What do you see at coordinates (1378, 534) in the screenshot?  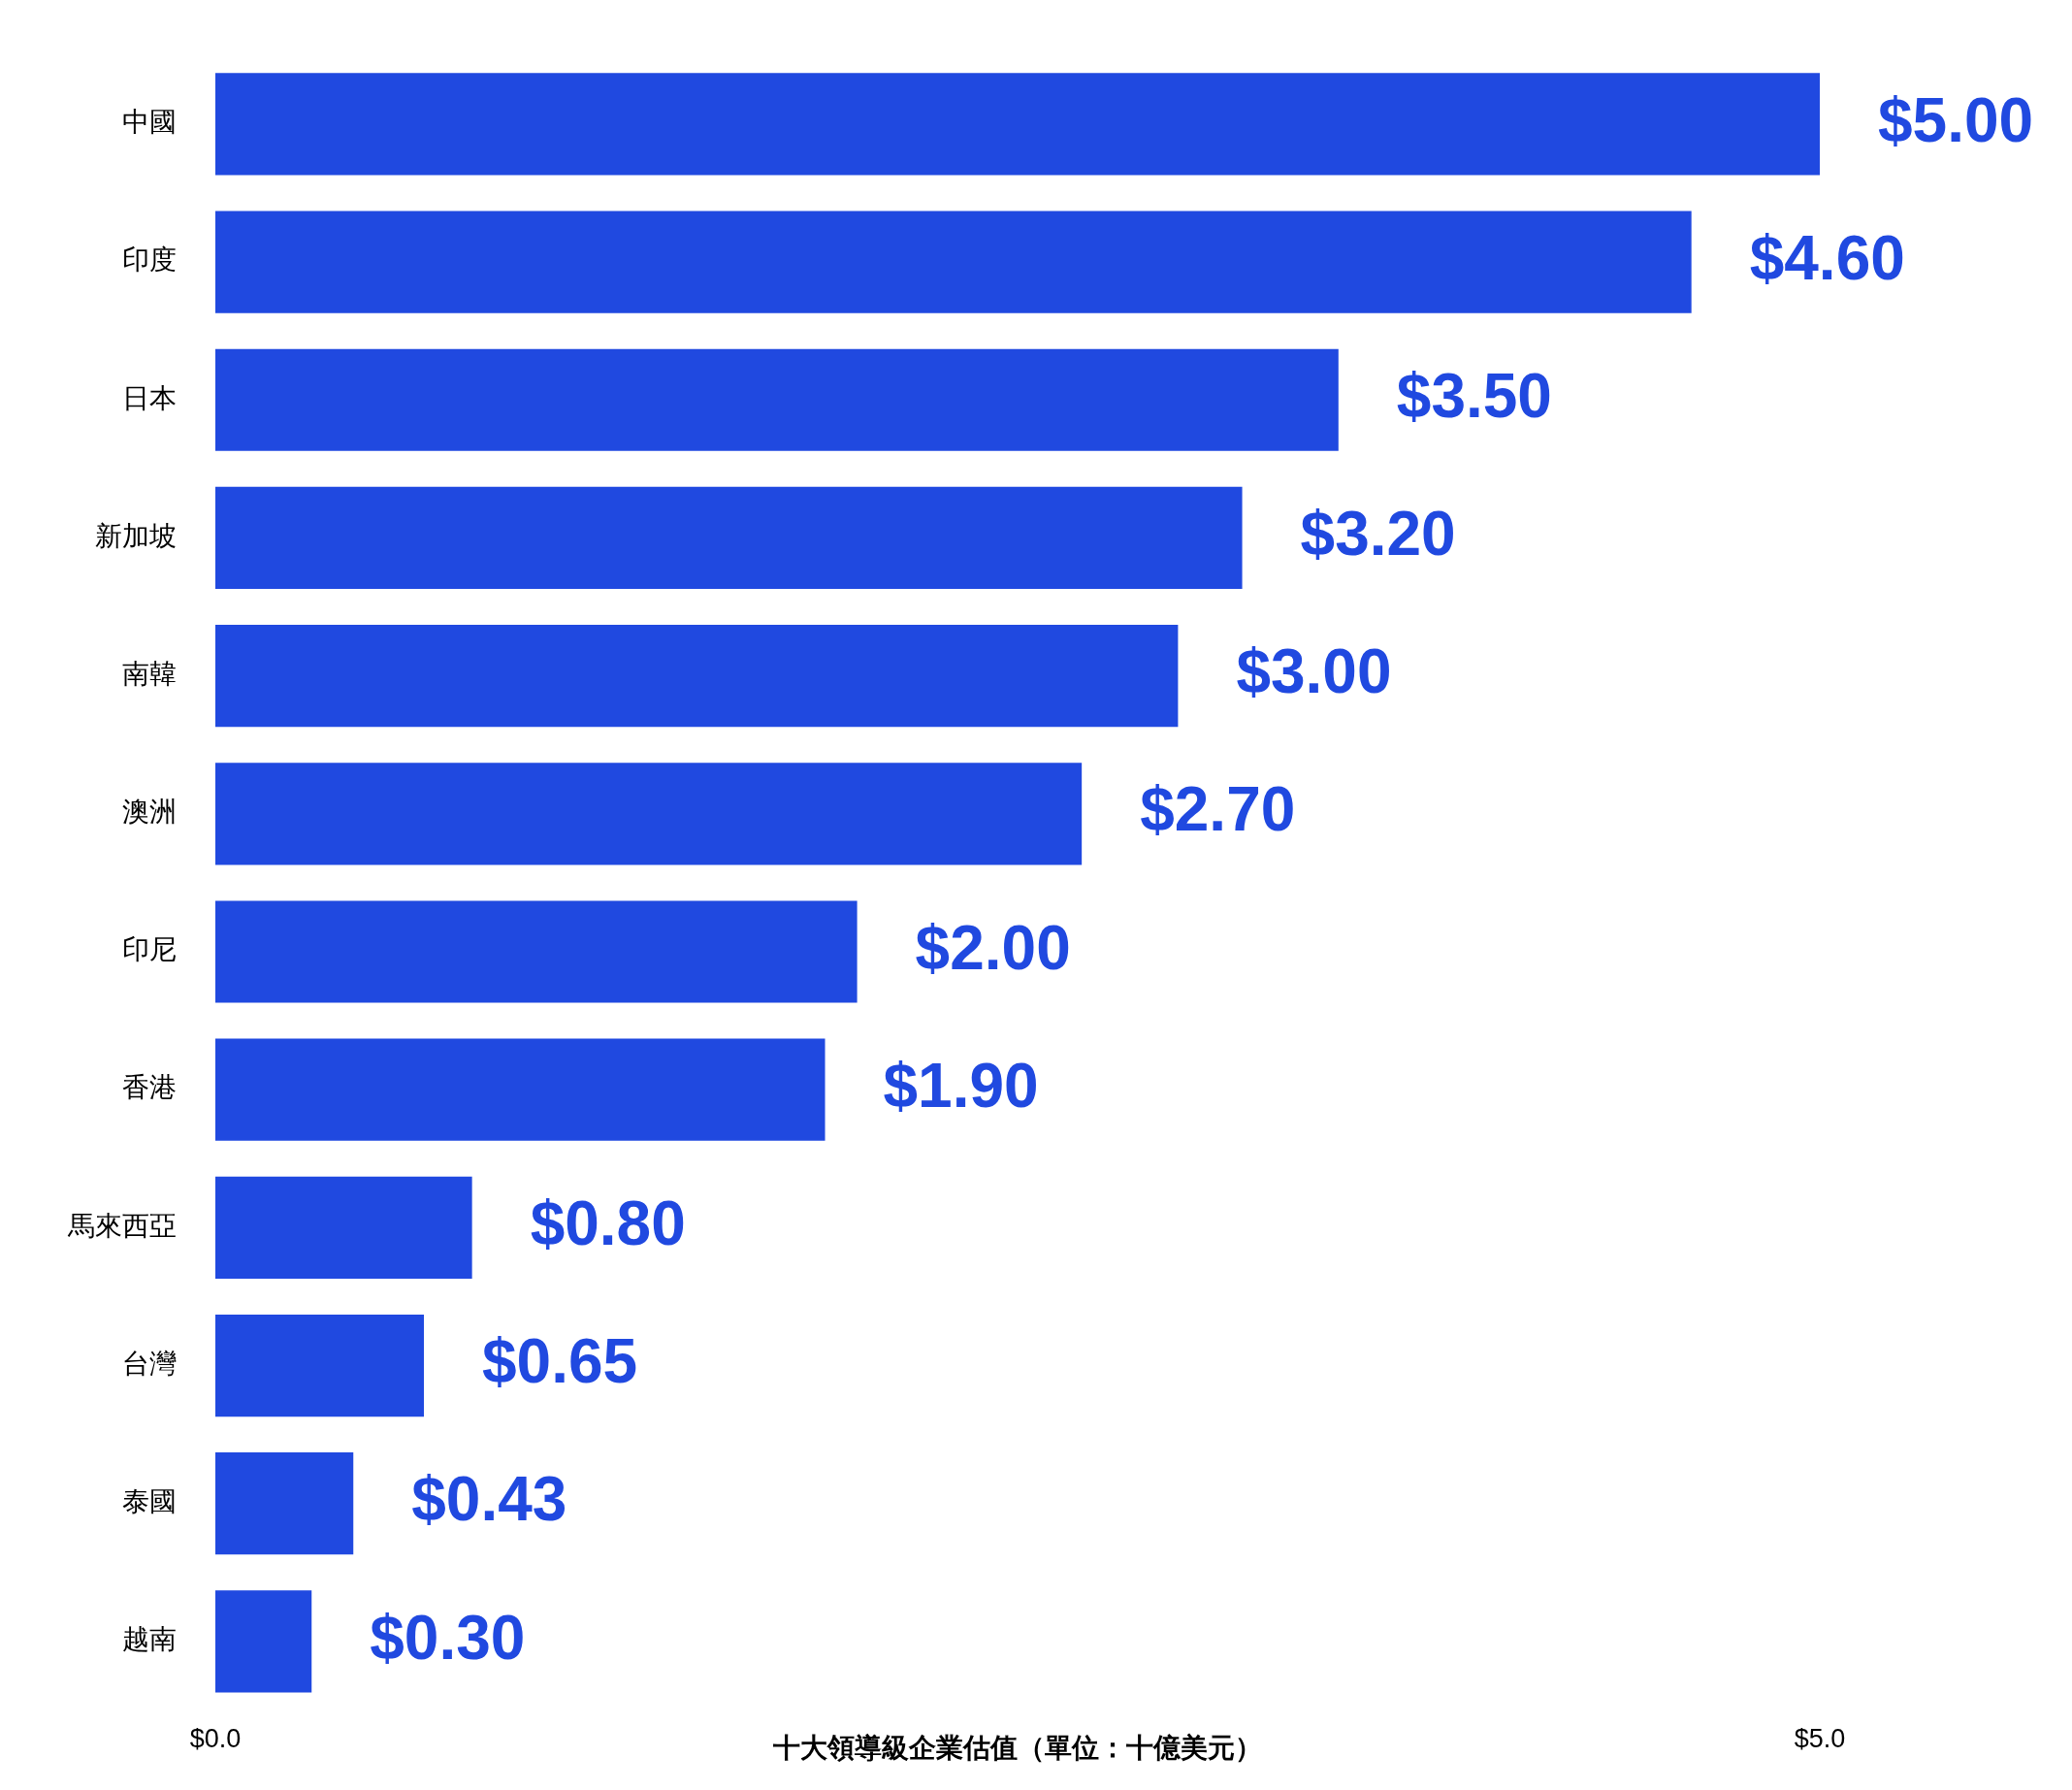 I see `data-label: $3.20` at bounding box center [1378, 534].